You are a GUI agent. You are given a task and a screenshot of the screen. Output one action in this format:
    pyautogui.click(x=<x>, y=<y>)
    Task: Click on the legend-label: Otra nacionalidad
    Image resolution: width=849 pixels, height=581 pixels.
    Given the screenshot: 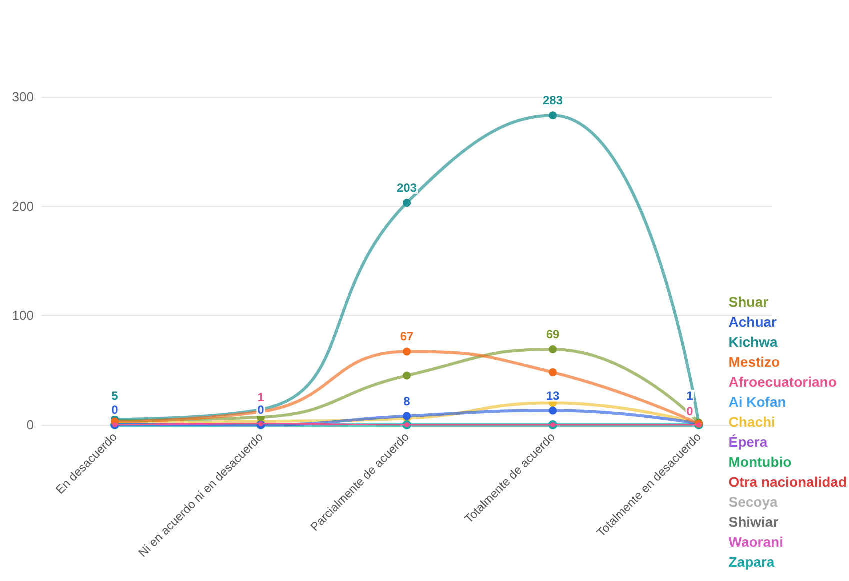 What is the action you would take?
    pyautogui.click(x=787, y=482)
    